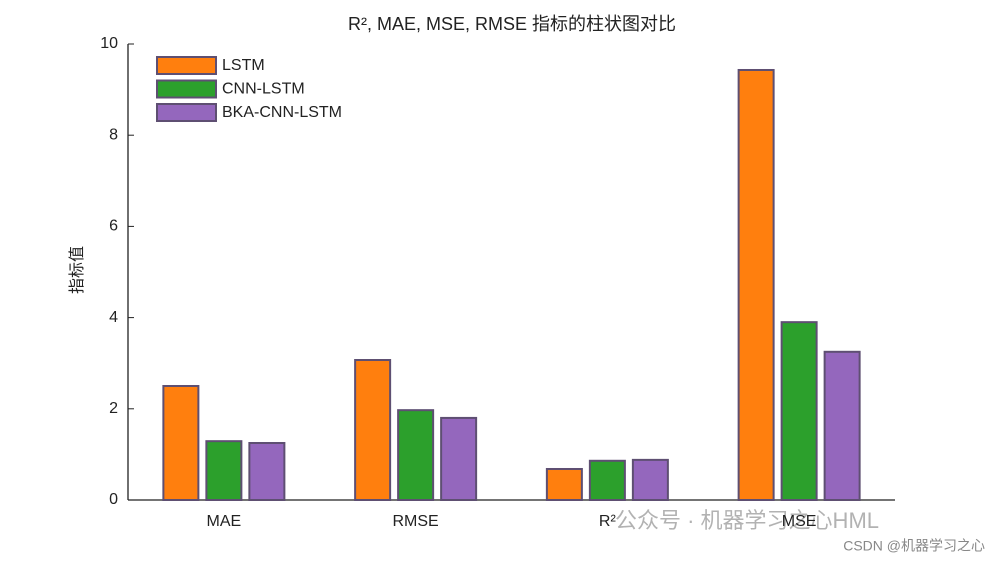  Describe the element at coordinates (113, 134) in the screenshot. I see `y-tick-label: 8` at that location.